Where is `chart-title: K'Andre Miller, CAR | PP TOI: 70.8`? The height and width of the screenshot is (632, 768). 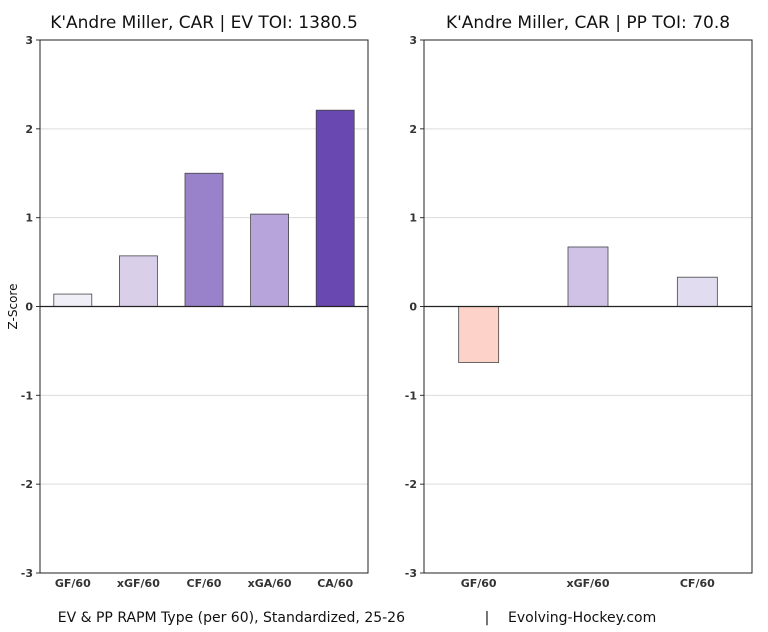
chart-title: K'Andre Miller, CAR | PP TOI: 70.8 is located at coordinates (588, 23).